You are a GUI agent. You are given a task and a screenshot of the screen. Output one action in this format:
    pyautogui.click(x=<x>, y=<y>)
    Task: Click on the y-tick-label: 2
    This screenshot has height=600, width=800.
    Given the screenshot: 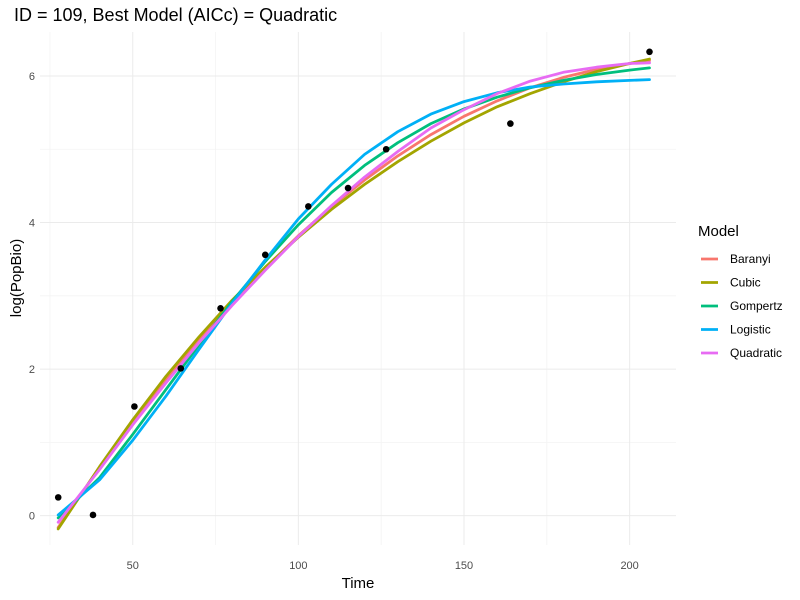 What is the action you would take?
    pyautogui.click(x=32, y=370)
    